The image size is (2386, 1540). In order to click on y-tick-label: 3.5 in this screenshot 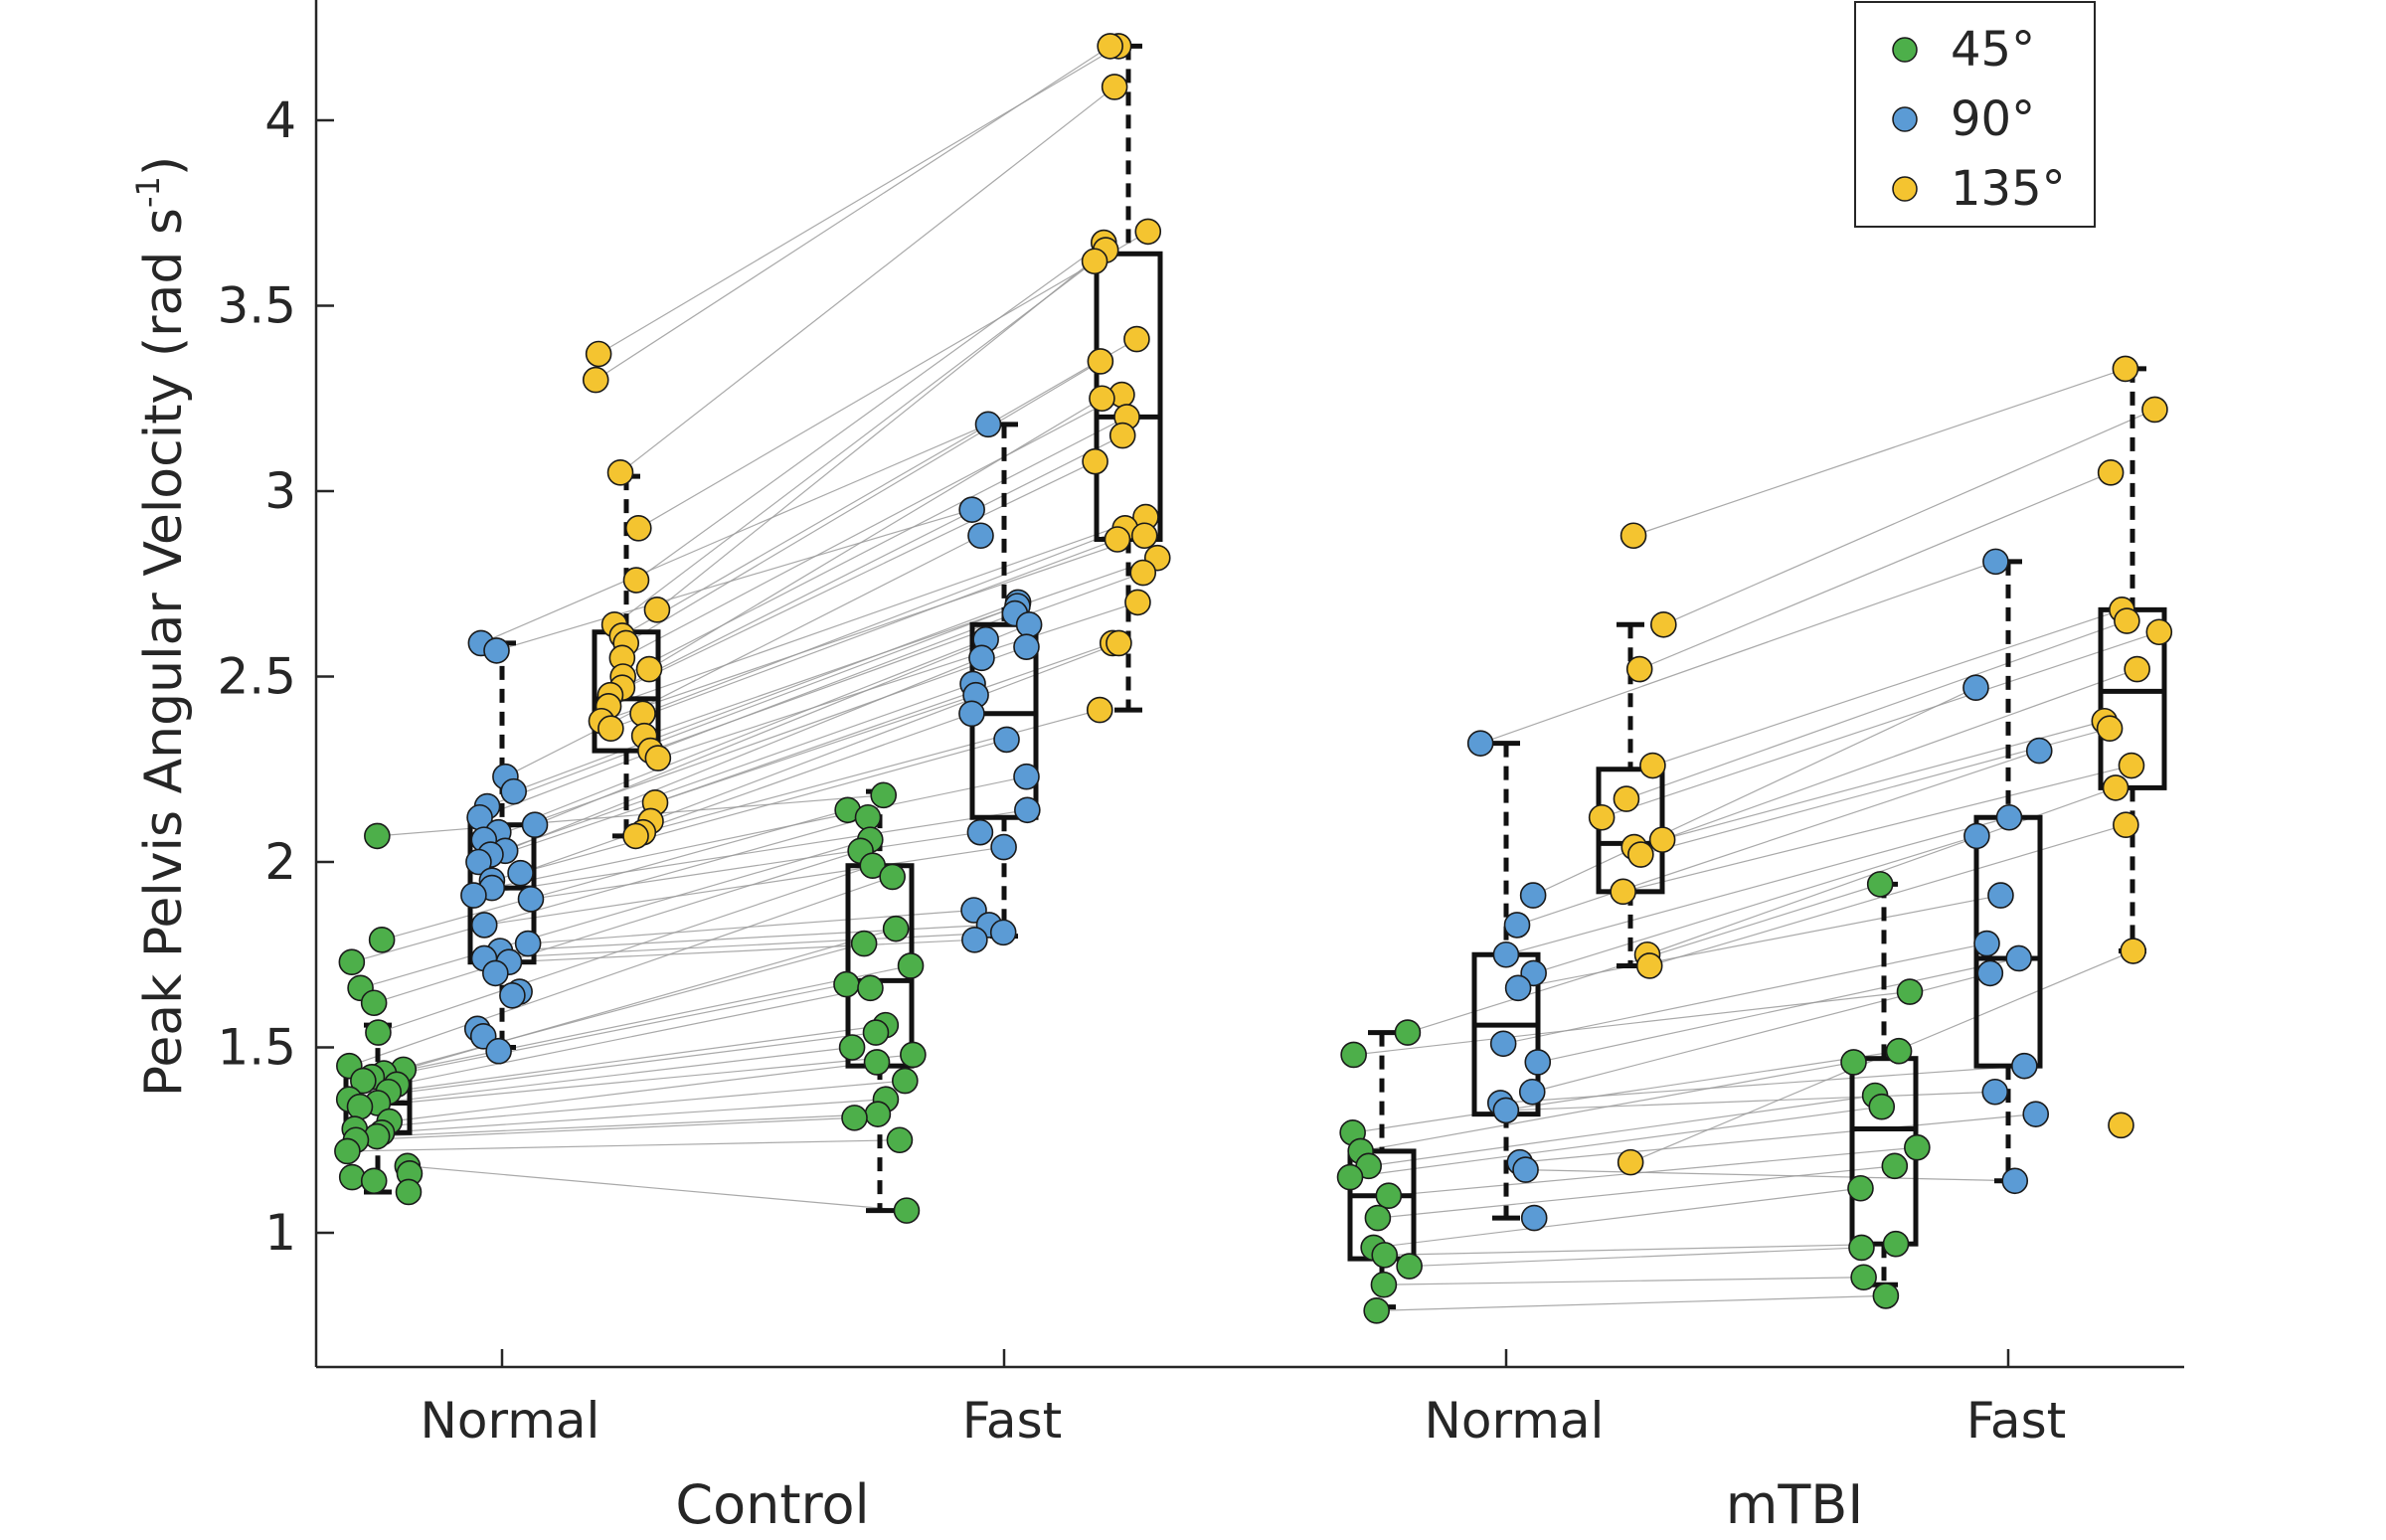, I will do `click(256, 306)`.